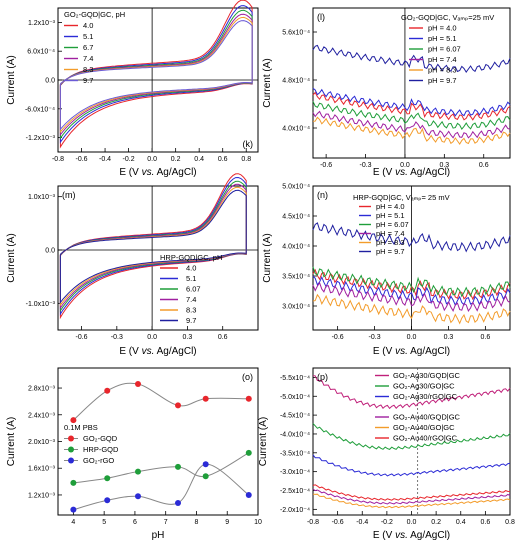 Image resolution: width=520 pixels, height=550 pixels. Describe the element at coordinates (41, 52) in the screenshot. I see `y-tick-label: 6.0x10⁻⁴` at that location.